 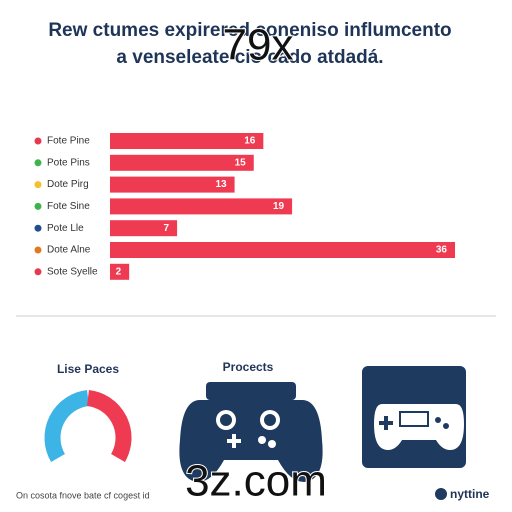 I want to click on logo-mark, so click(x=441, y=494).